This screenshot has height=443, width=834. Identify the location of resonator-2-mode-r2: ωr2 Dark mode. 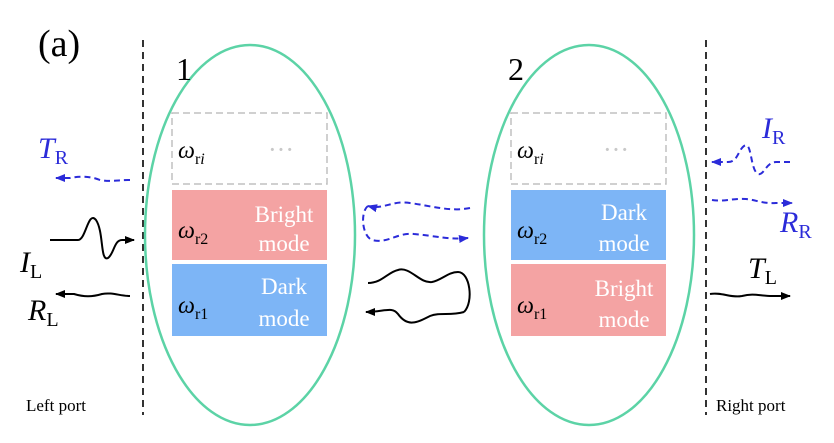
(588, 225).